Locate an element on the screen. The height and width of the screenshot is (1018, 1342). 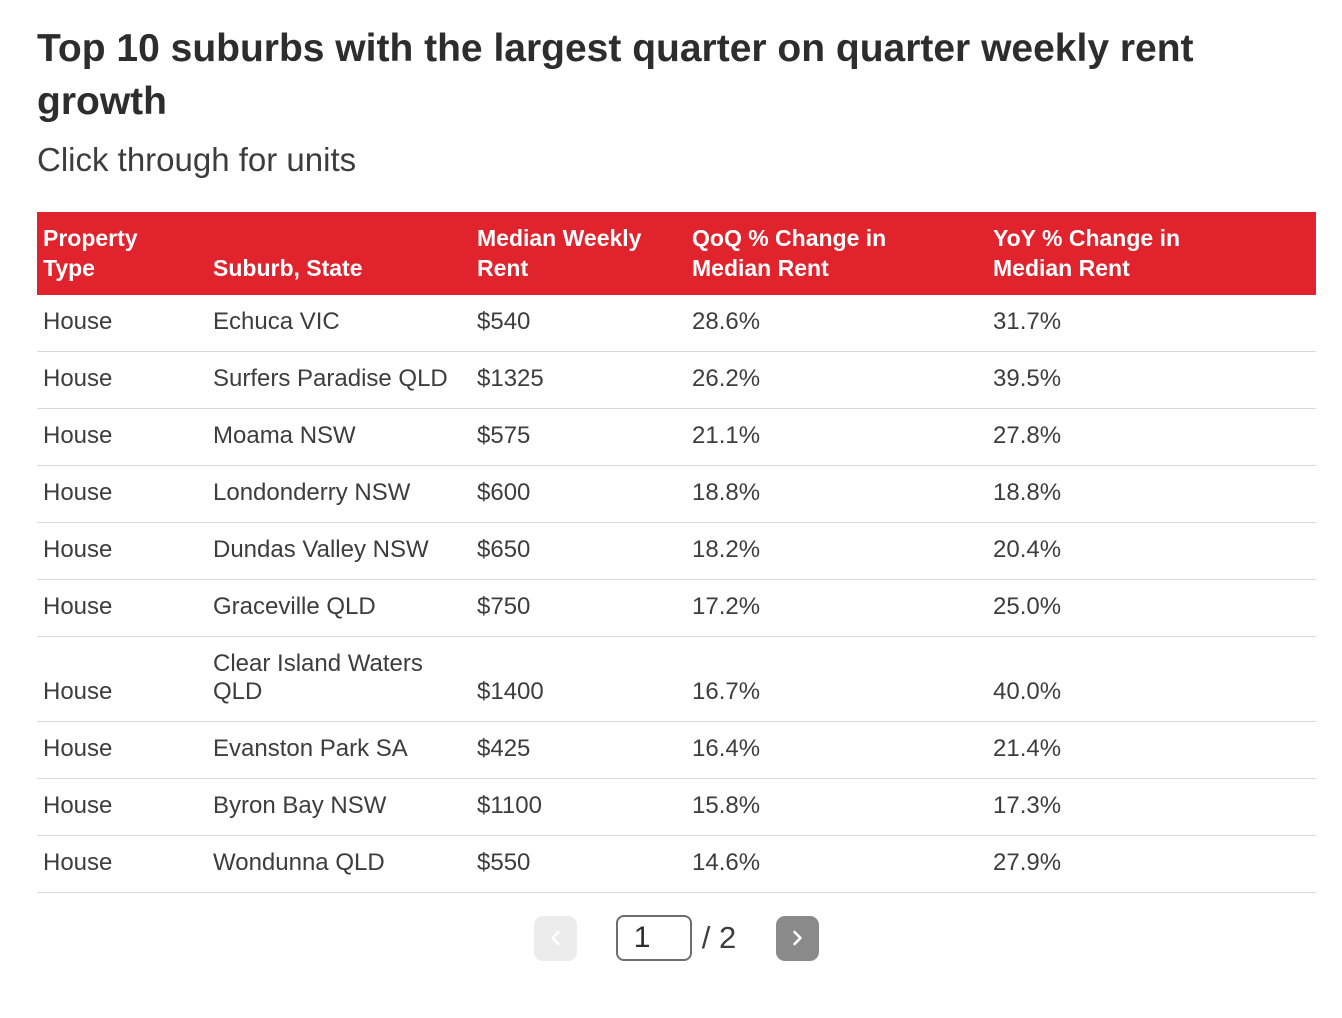
pagination: / 2 is located at coordinates (676, 938).